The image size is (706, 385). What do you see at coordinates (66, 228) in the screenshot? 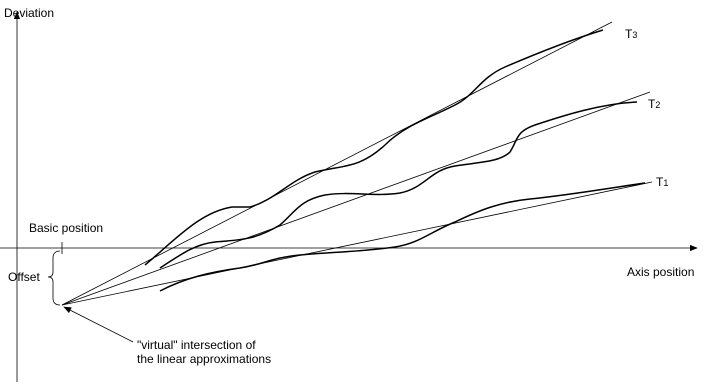
I see `basic-position-label: Basic position` at bounding box center [66, 228].